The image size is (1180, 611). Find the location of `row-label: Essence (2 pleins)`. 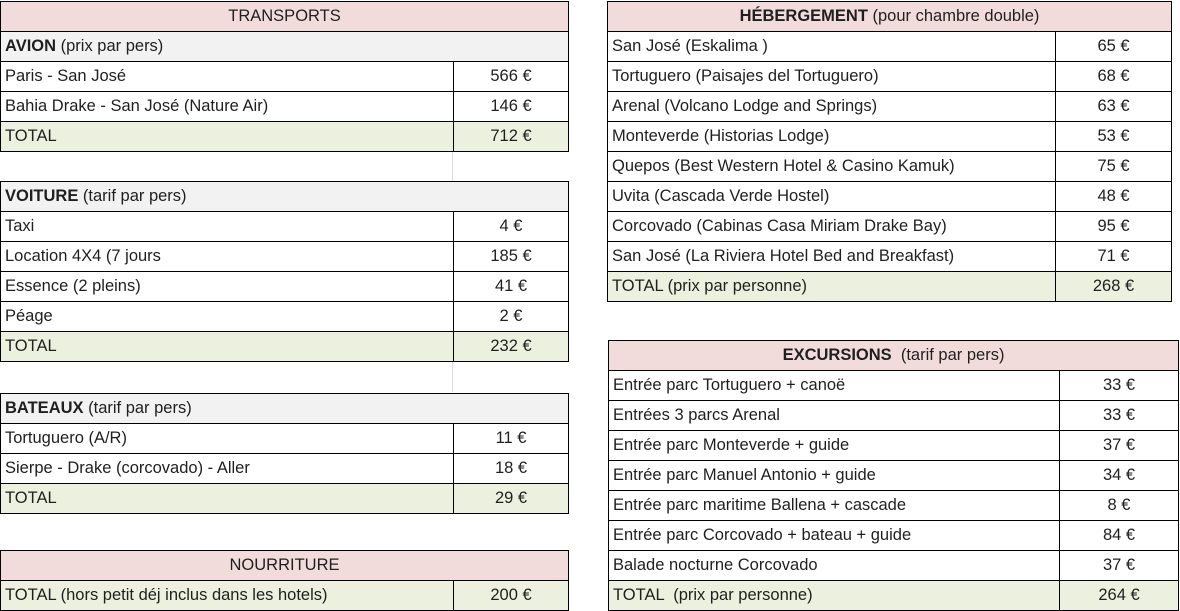

row-label: Essence (2 pleins) is located at coordinates (227, 286).